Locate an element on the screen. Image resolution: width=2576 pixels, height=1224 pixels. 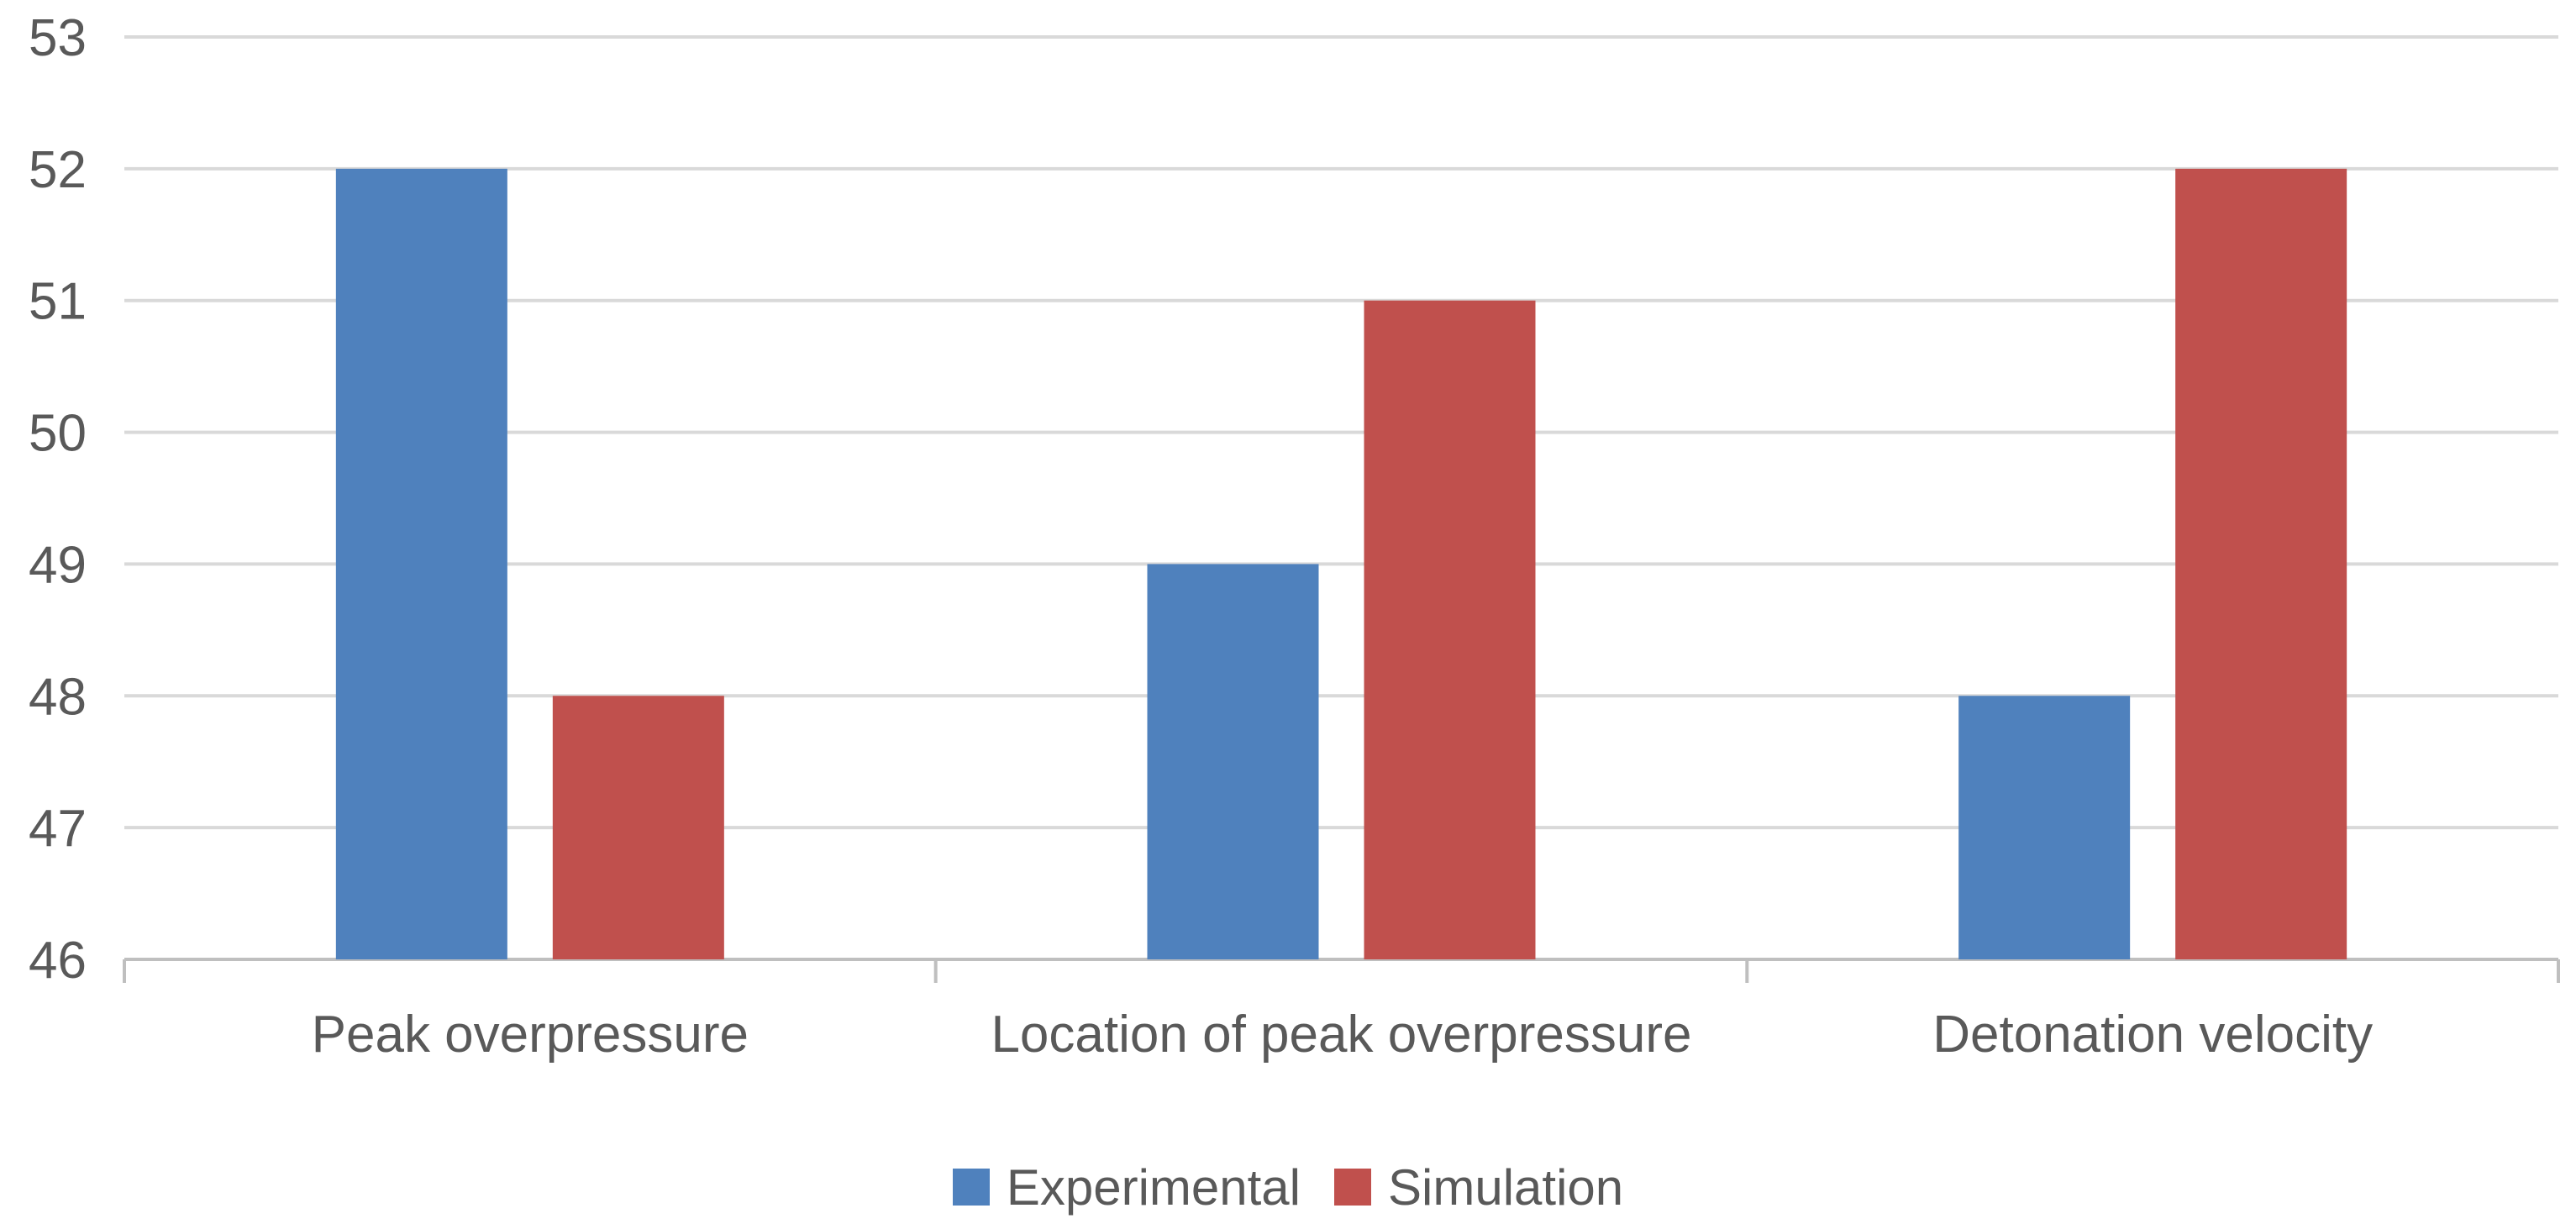
y-tick-label: 50 is located at coordinates (58, 434).